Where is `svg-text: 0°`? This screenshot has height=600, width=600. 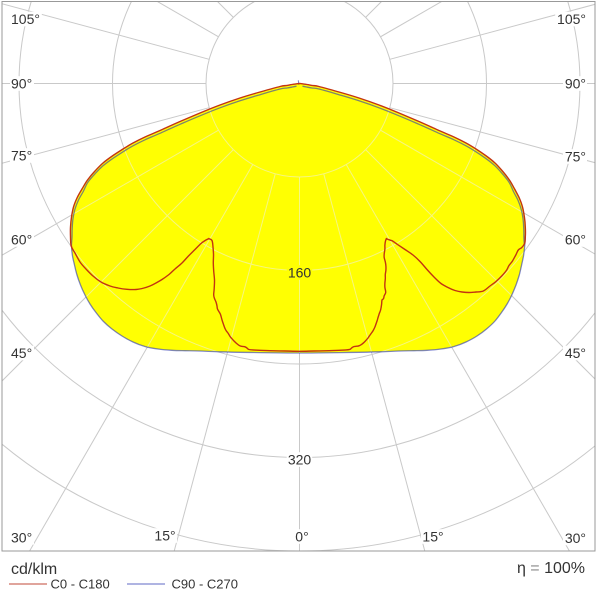
svg-text: 0° is located at coordinates (301, 537).